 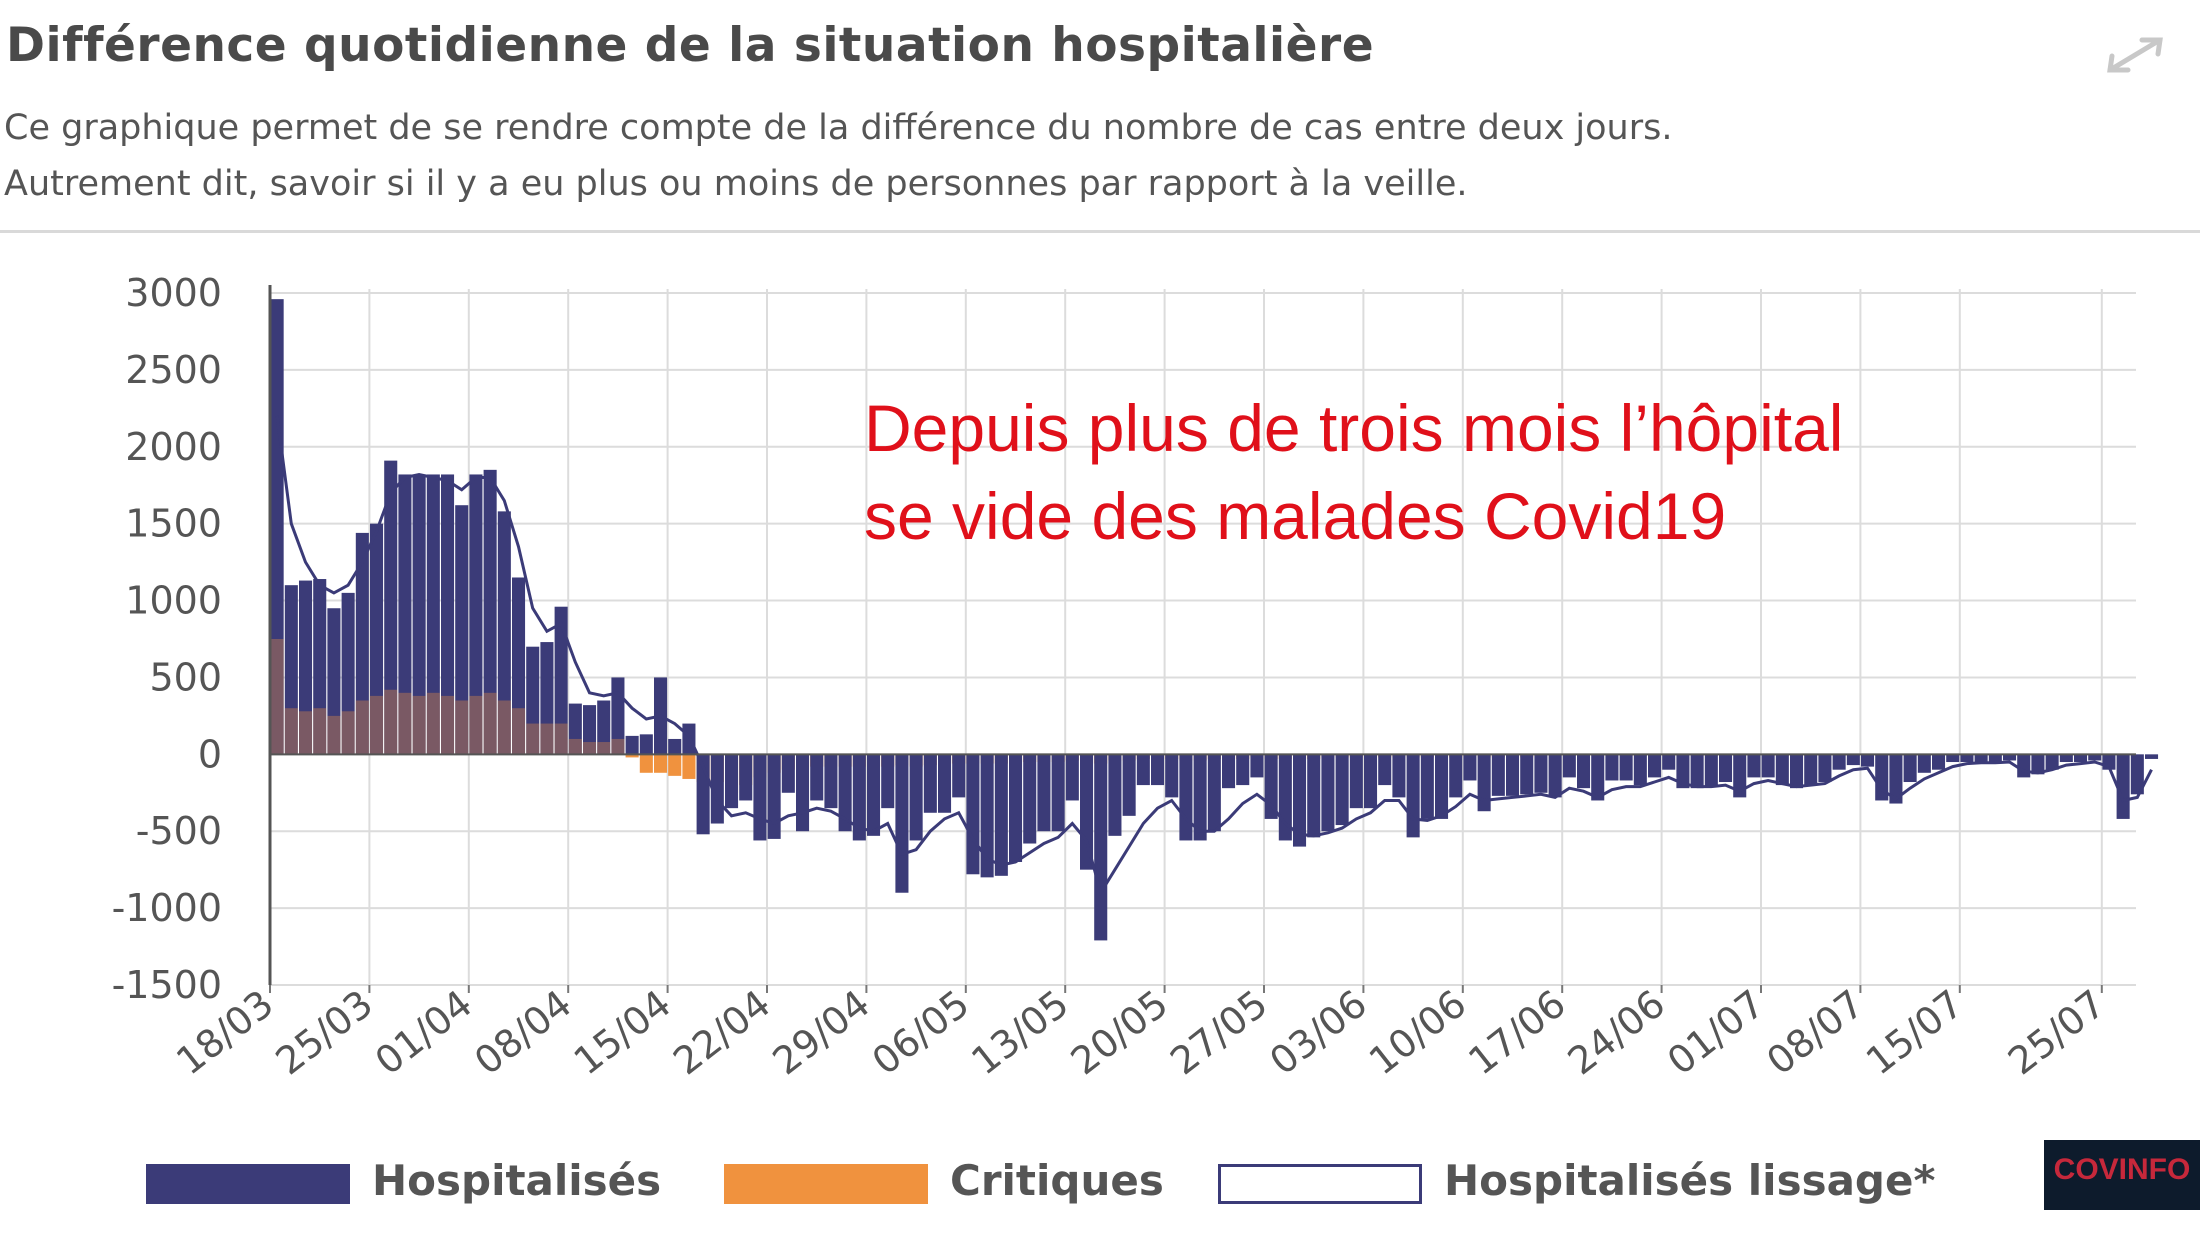 I want to click on x-tick-label: 15/04, so click(x=622, y=1032).